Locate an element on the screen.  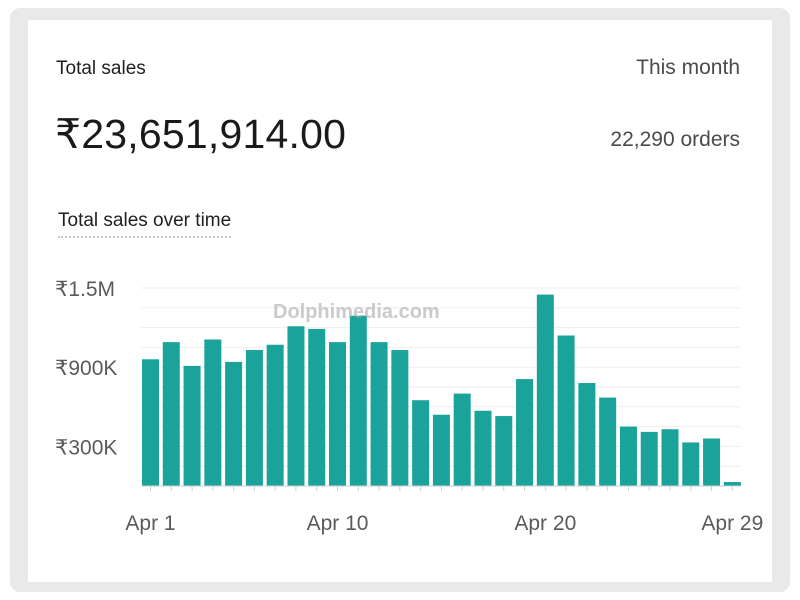
total-sales-value: ₹23,651,914.00 is located at coordinates (201, 134).